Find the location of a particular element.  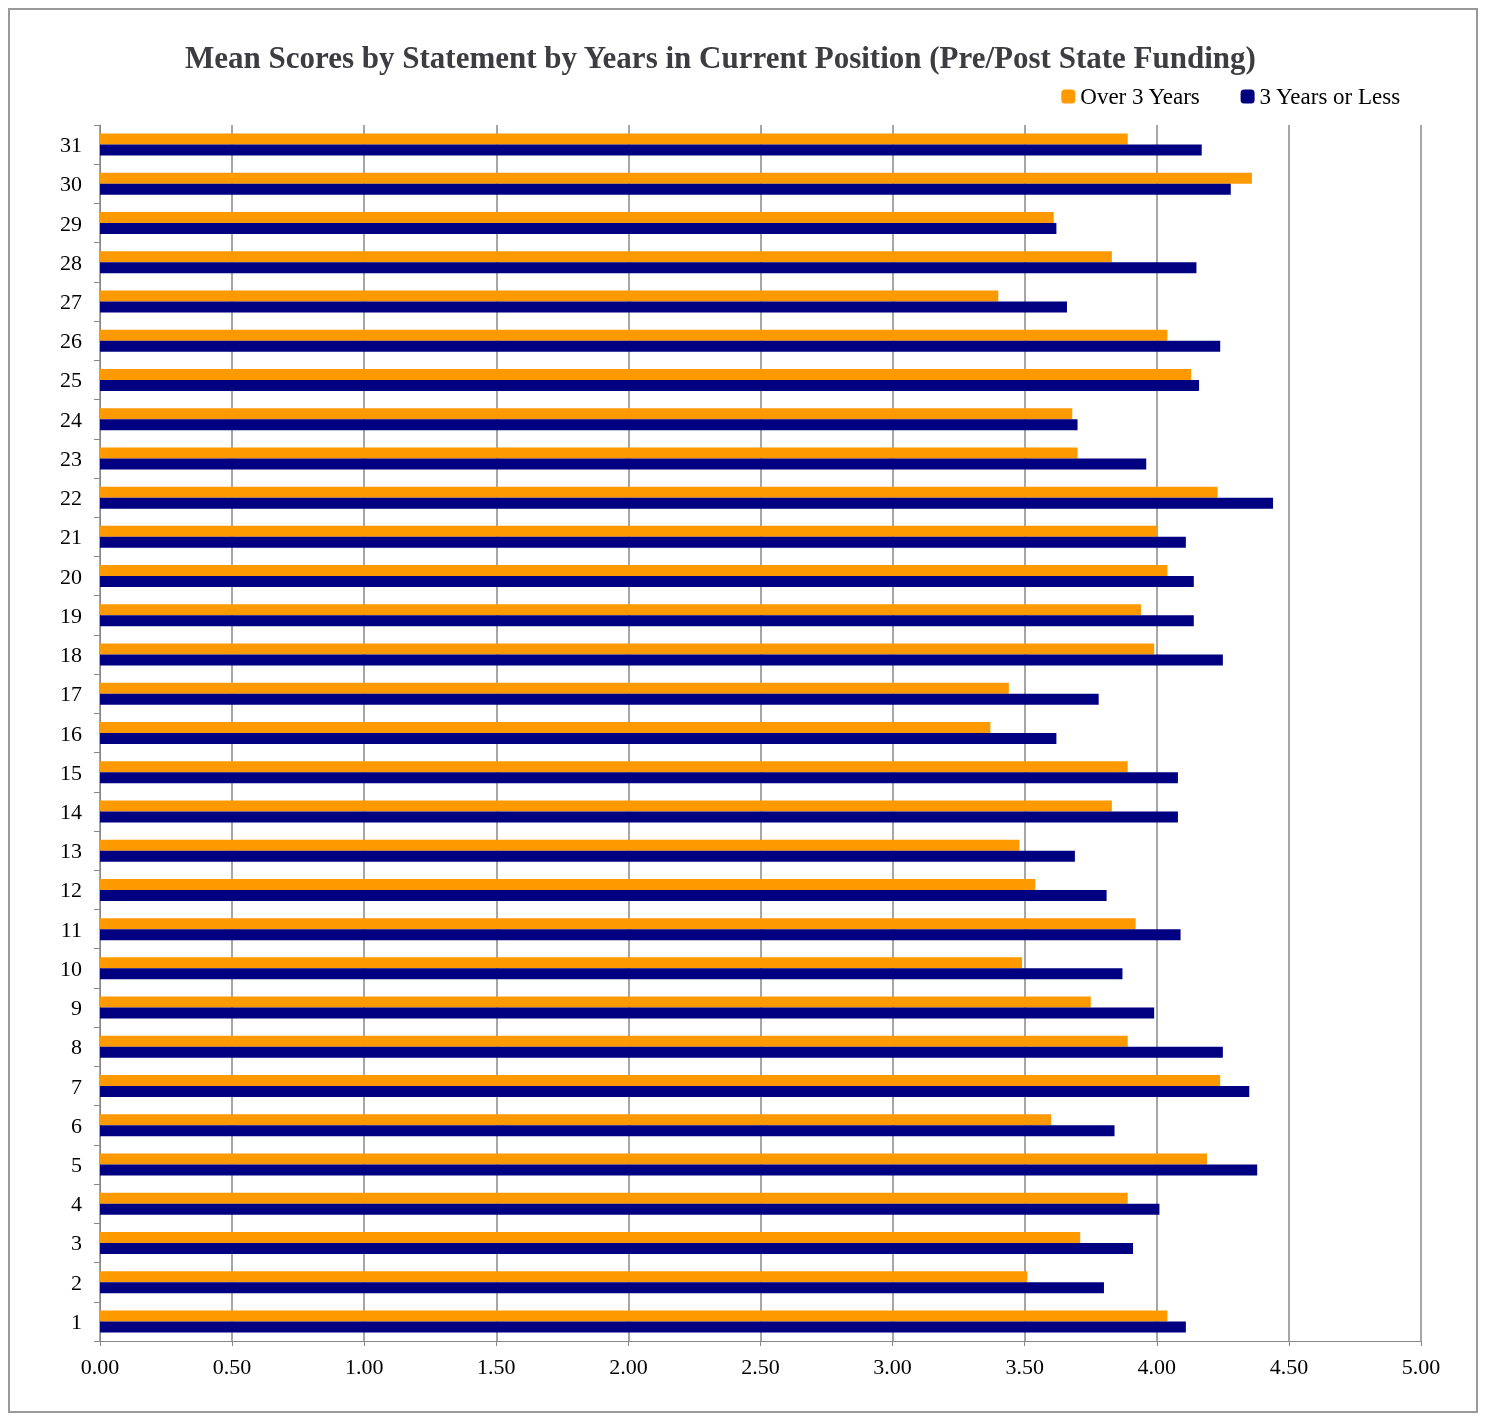

y-tick-label: 30 is located at coordinates (71, 184).